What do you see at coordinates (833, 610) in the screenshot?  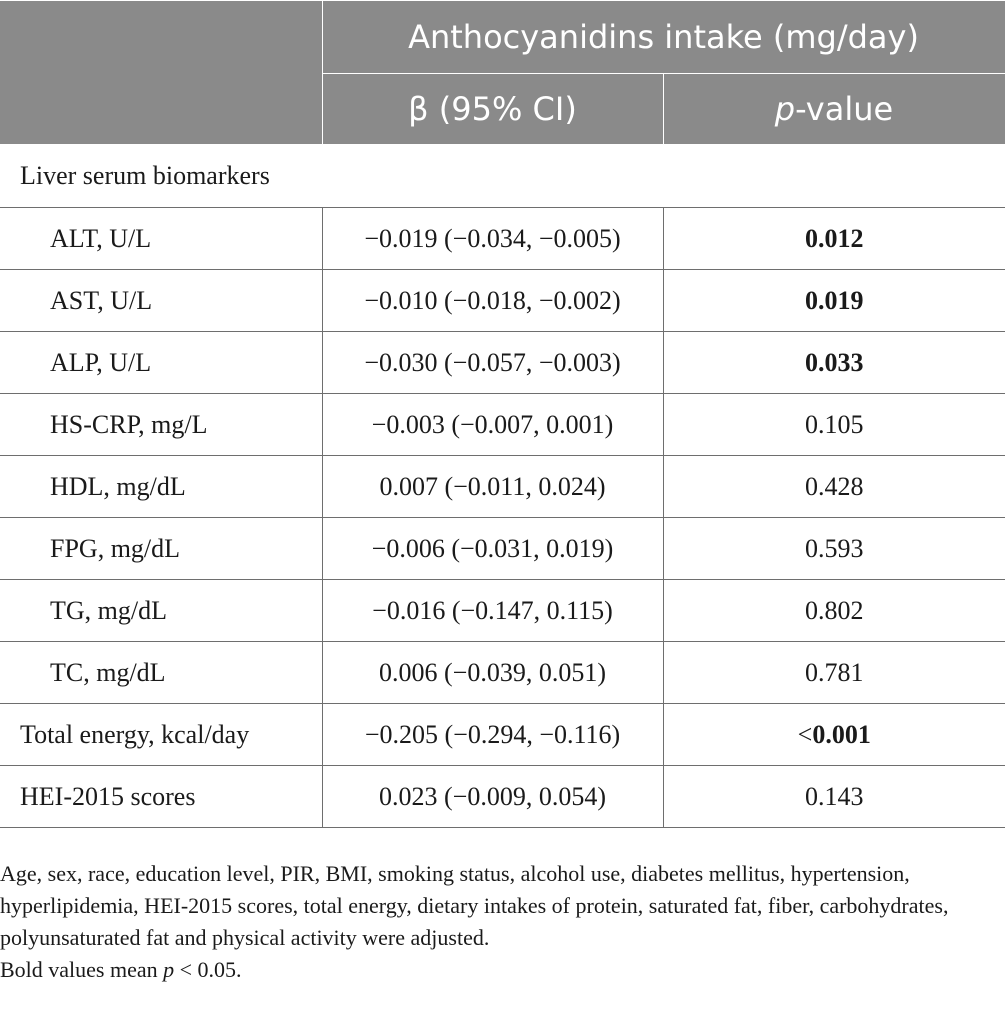 I see `row-p-value: 0.802` at bounding box center [833, 610].